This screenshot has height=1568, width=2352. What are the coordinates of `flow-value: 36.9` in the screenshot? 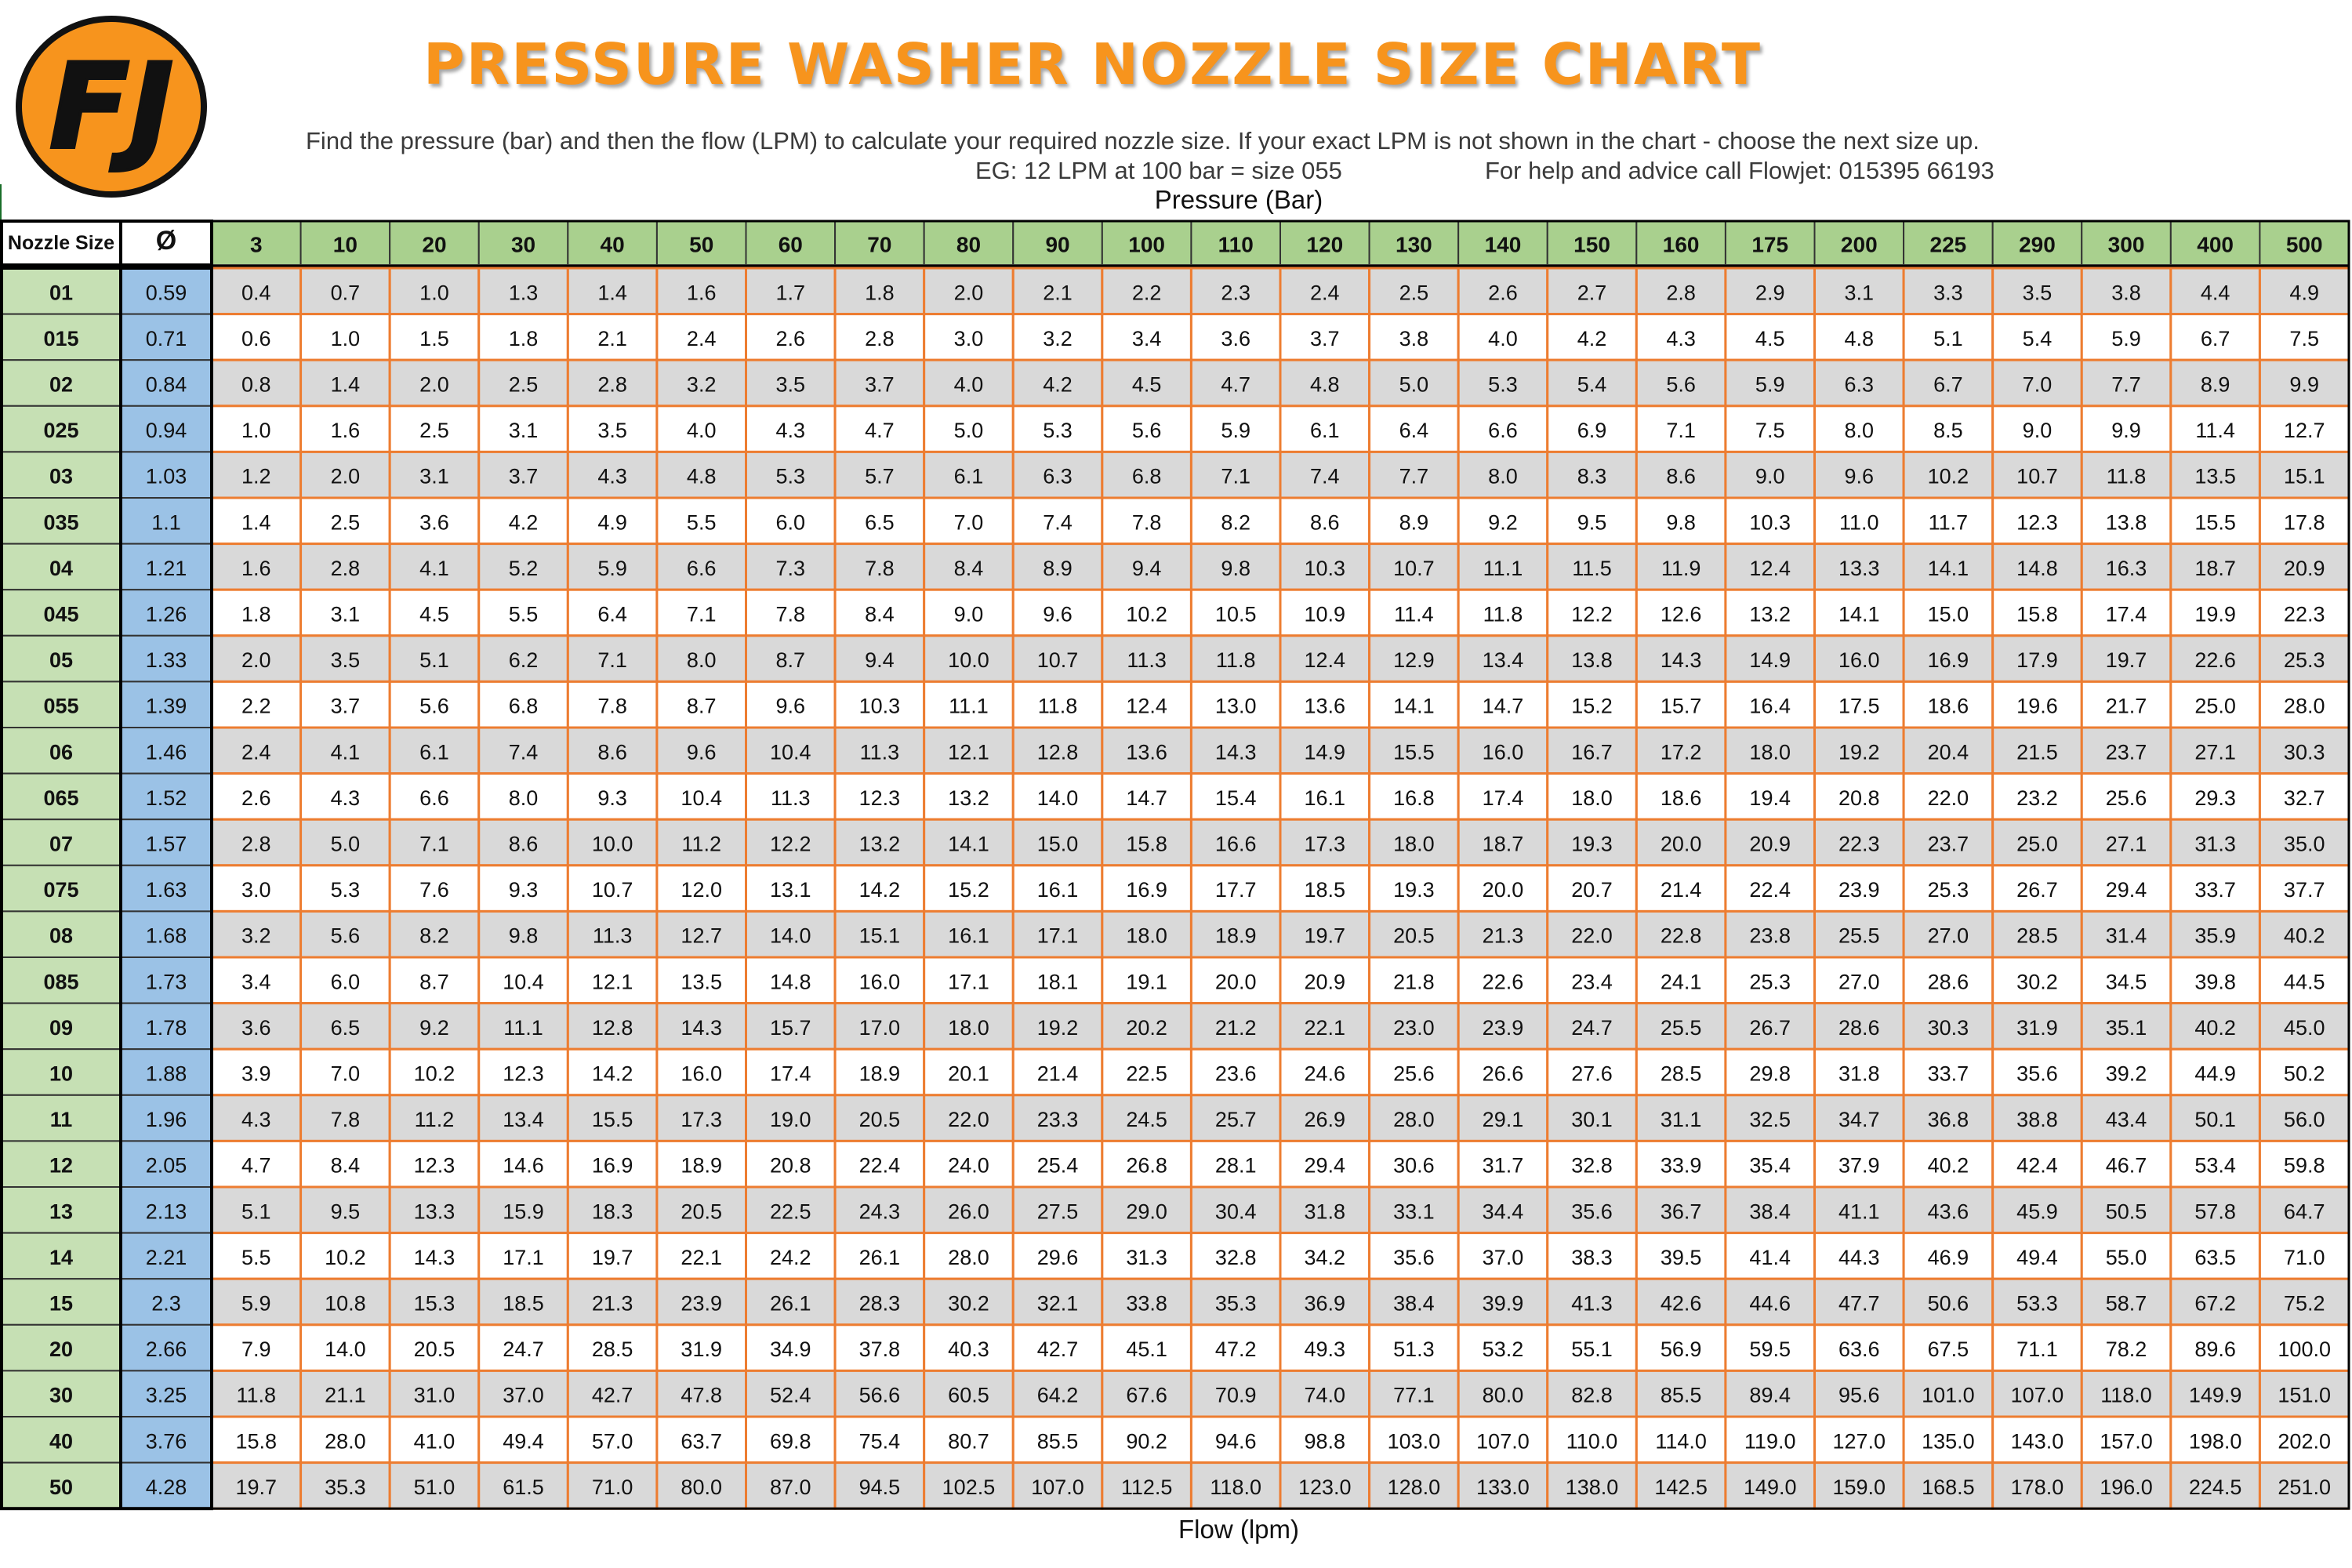 It's located at (1325, 1304).